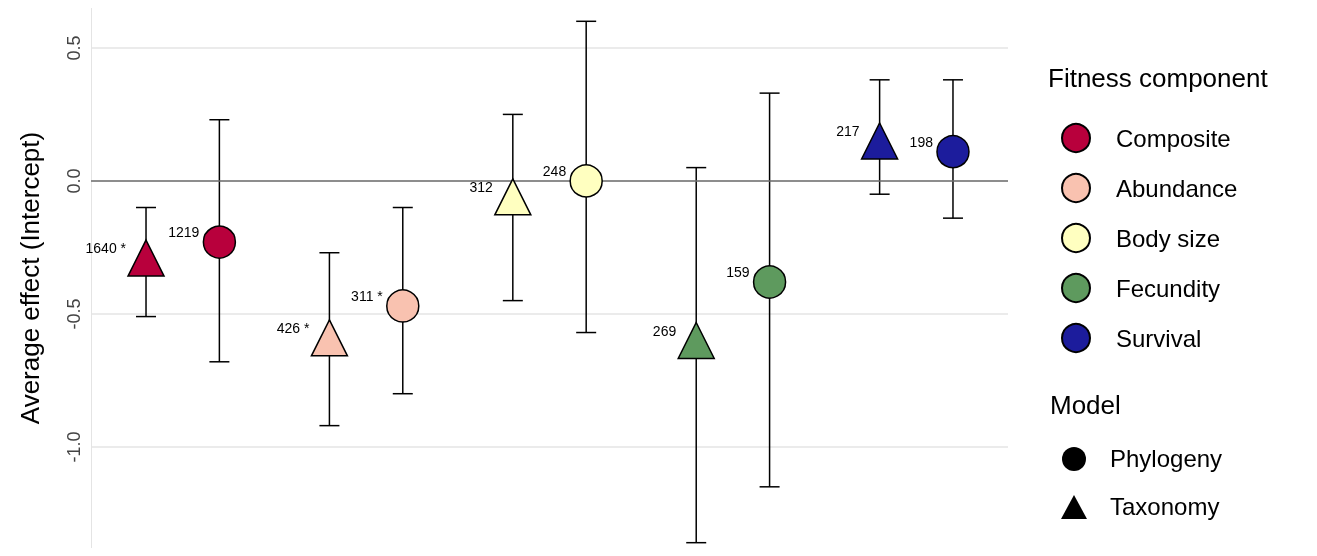 This screenshot has width=1317, height=556. Describe the element at coordinates (1168, 288) in the screenshot. I see `legend-label: Fecundity` at that location.